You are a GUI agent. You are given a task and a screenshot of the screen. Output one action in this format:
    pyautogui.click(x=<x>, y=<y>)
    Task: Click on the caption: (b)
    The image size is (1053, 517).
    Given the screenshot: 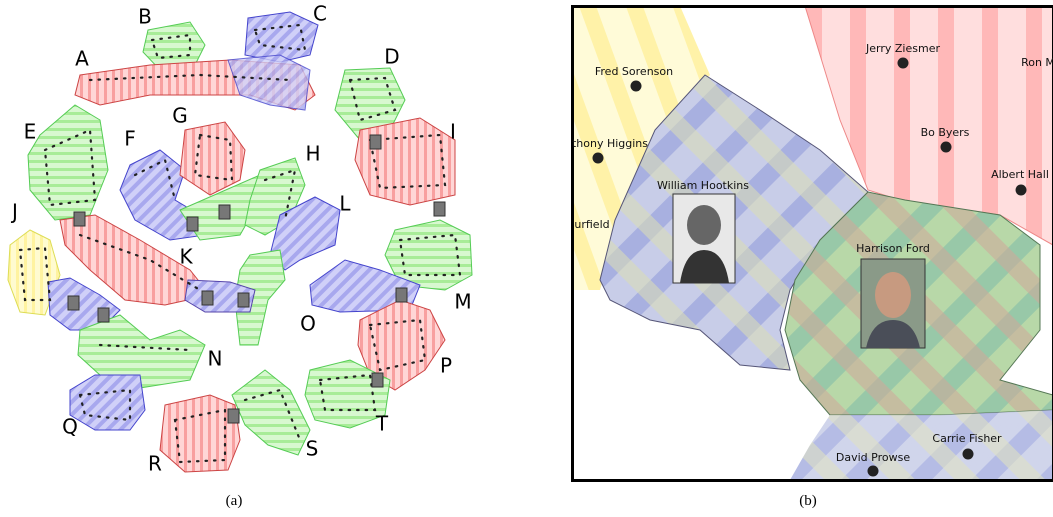 What is the action you would take?
    pyautogui.click(x=808, y=501)
    